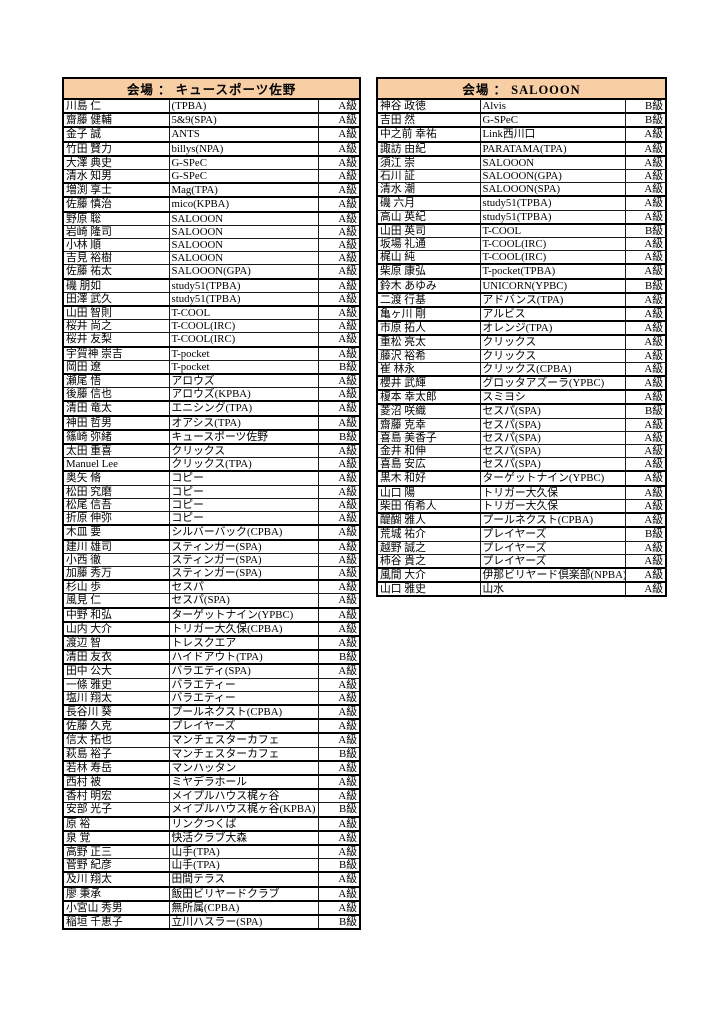  I want to click on club-cell: ハイドアウト(TPA), so click(243, 657).